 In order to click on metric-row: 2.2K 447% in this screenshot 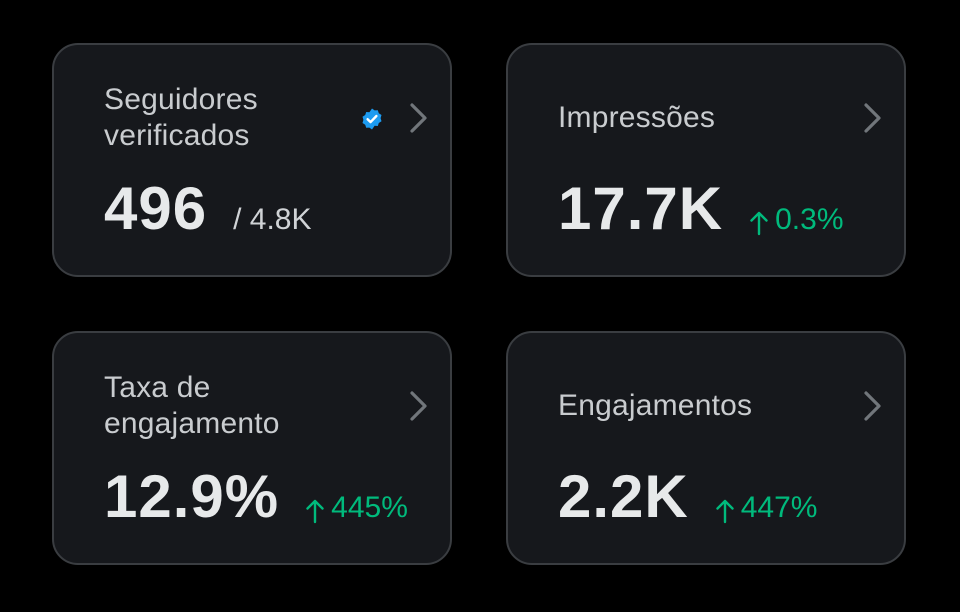, I will do `click(687, 497)`.